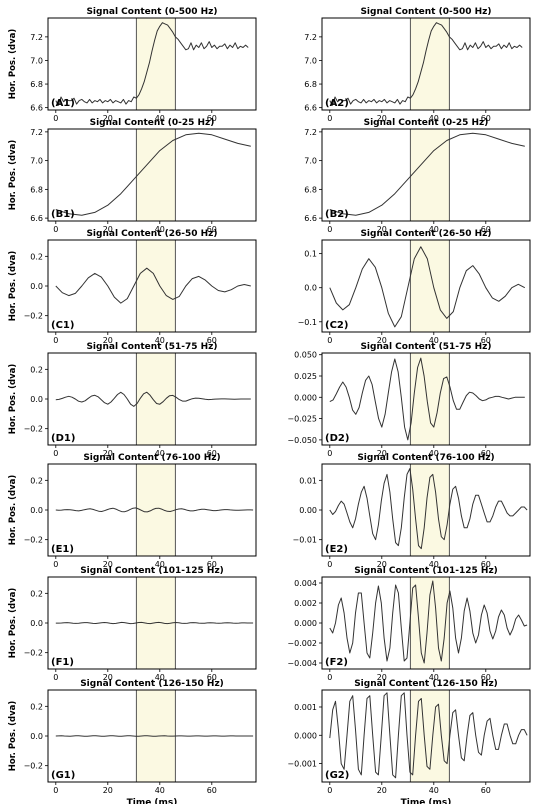 Image resolution: width=550 pixels, height=804 pixels. Describe the element at coordinates (304, 540) in the screenshot. I see `y-tick-label: −0.01` at that location.